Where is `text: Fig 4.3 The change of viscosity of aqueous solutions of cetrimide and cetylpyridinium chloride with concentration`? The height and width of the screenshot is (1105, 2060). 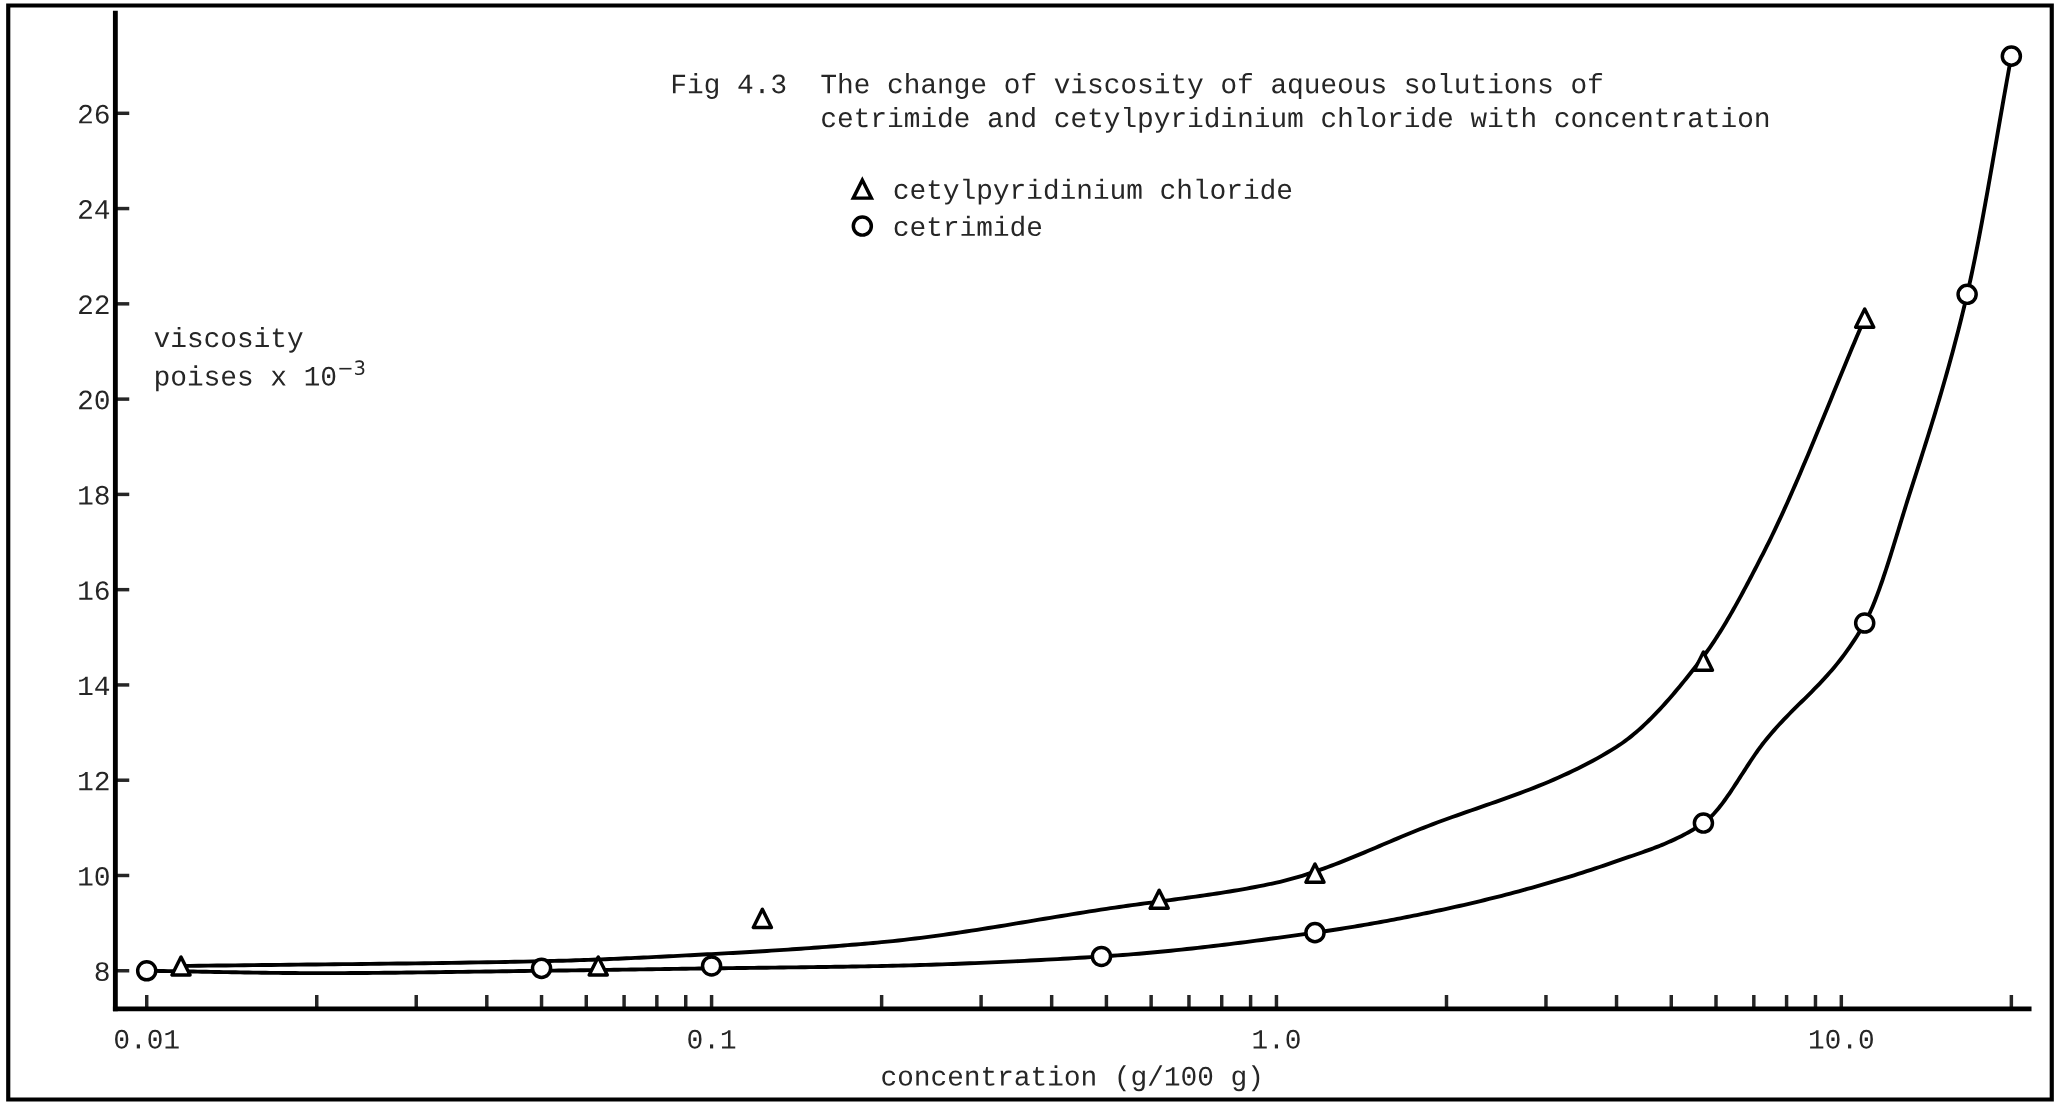
text: Fig 4.3 The change of viscosity of aqueous solutions of cetrimide and cetylpyridinium chloride with concentration is located at coordinates (1220, 103).